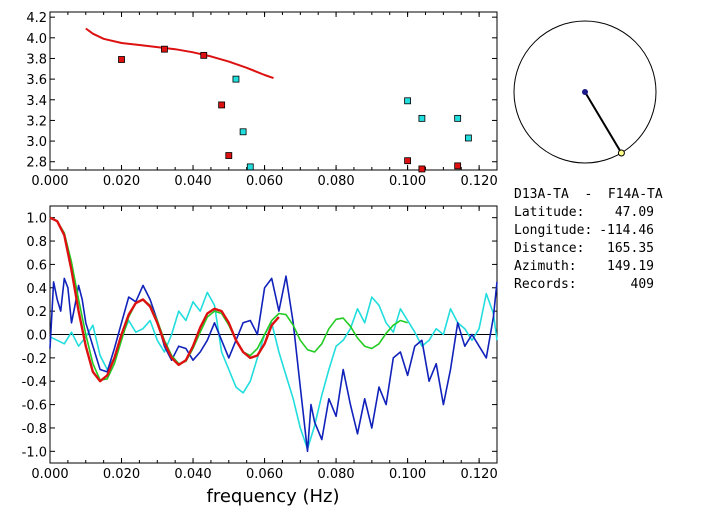 The width and height of the screenshot is (702, 519). Describe the element at coordinates (36, 242) in the screenshot. I see `correlation-ytick-label: 0.8` at that location.